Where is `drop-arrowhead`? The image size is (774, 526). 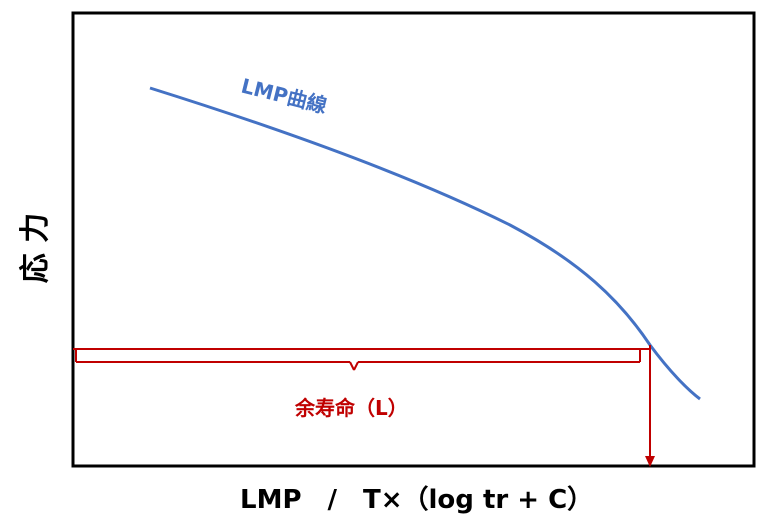 drop-arrowhead is located at coordinates (650, 461).